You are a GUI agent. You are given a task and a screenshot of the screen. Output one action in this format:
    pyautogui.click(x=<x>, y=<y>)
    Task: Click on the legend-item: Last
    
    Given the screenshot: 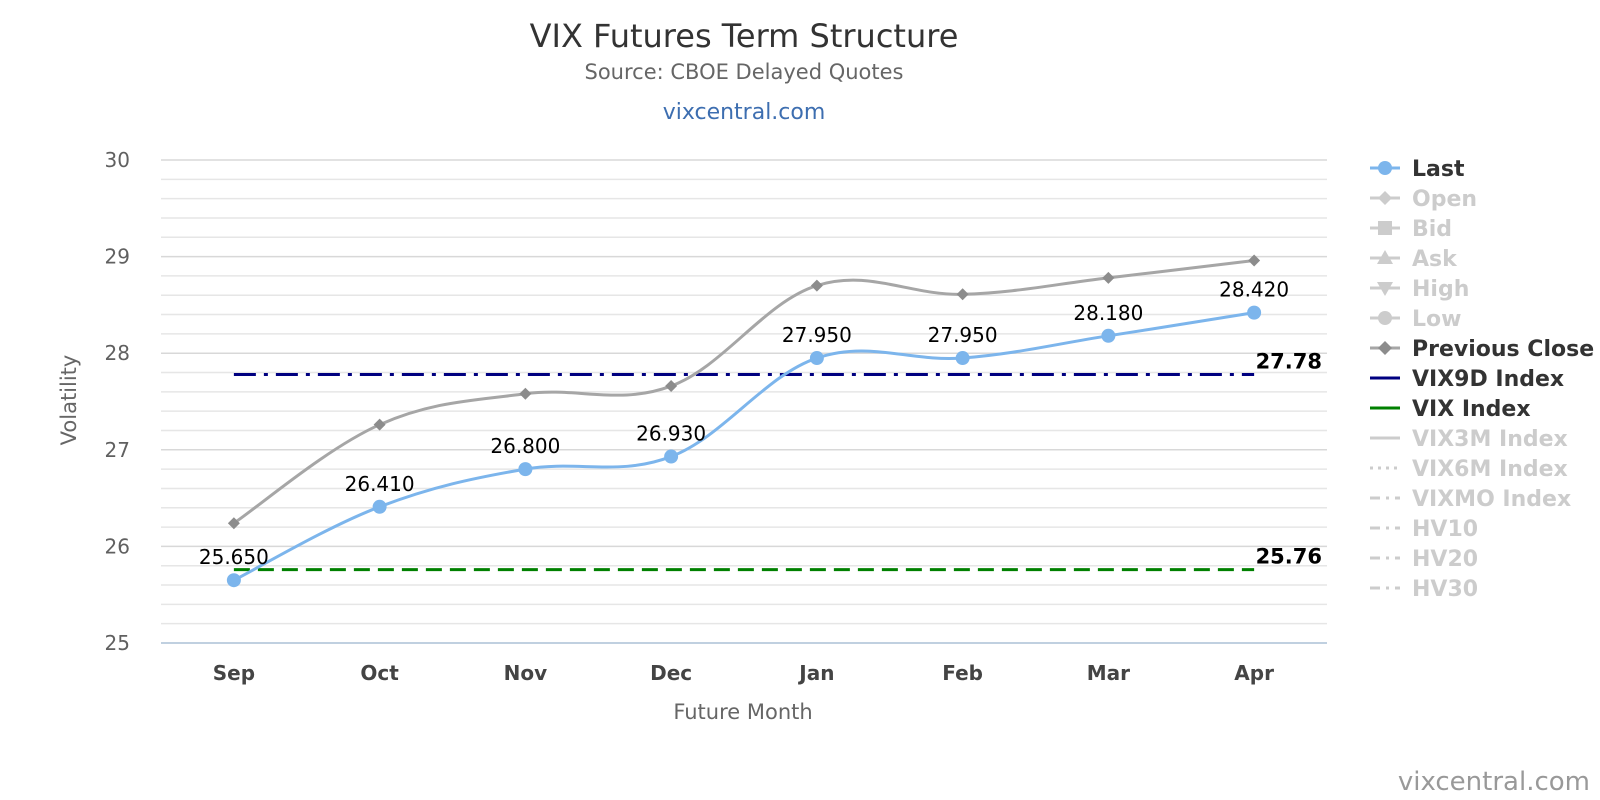 What is the action you would take?
    pyautogui.click(x=1417, y=169)
    